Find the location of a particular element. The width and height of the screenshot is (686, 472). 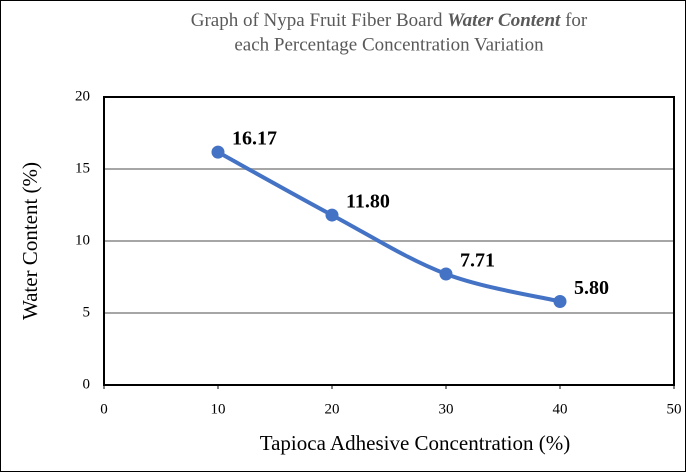

title-part: Graph of Nypa Fruit Fiber Board is located at coordinates (317, 20).